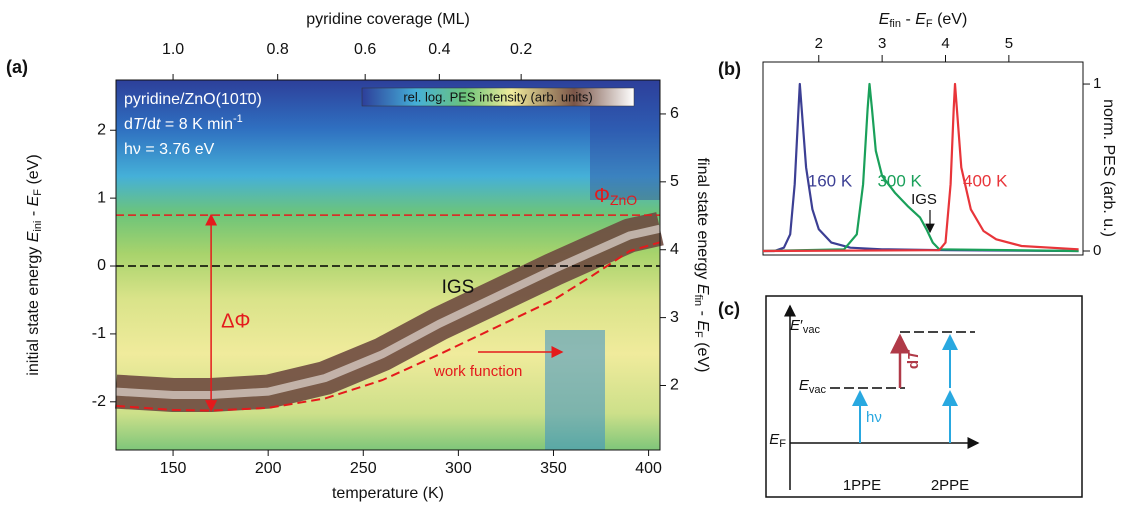 The width and height of the screenshot is (1122, 507). What do you see at coordinates (801, 325) in the screenshot?
I see `label-part: ′` at bounding box center [801, 325].